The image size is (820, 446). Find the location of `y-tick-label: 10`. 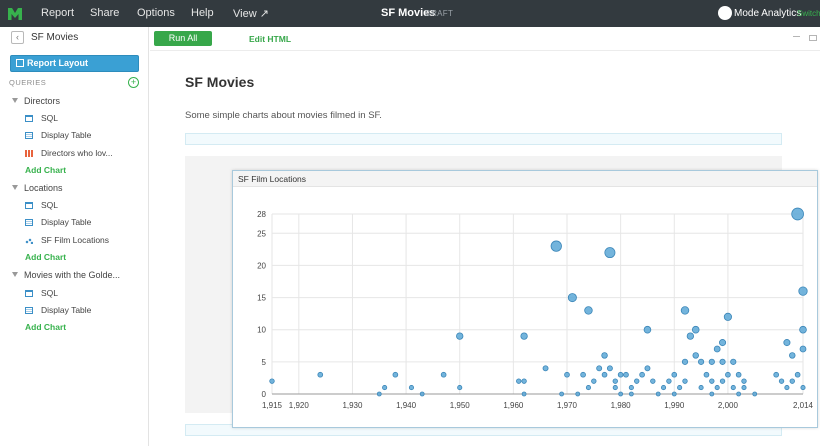

y-tick-label: 10 is located at coordinates (261, 330).